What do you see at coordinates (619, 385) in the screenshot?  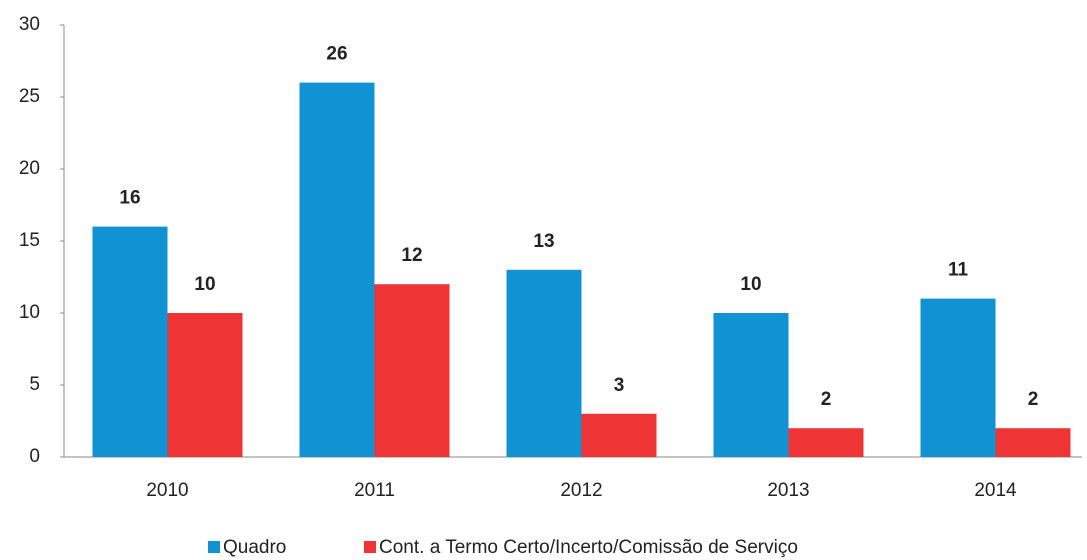 I see `data-label: 3` at bounding box center [619, 385].